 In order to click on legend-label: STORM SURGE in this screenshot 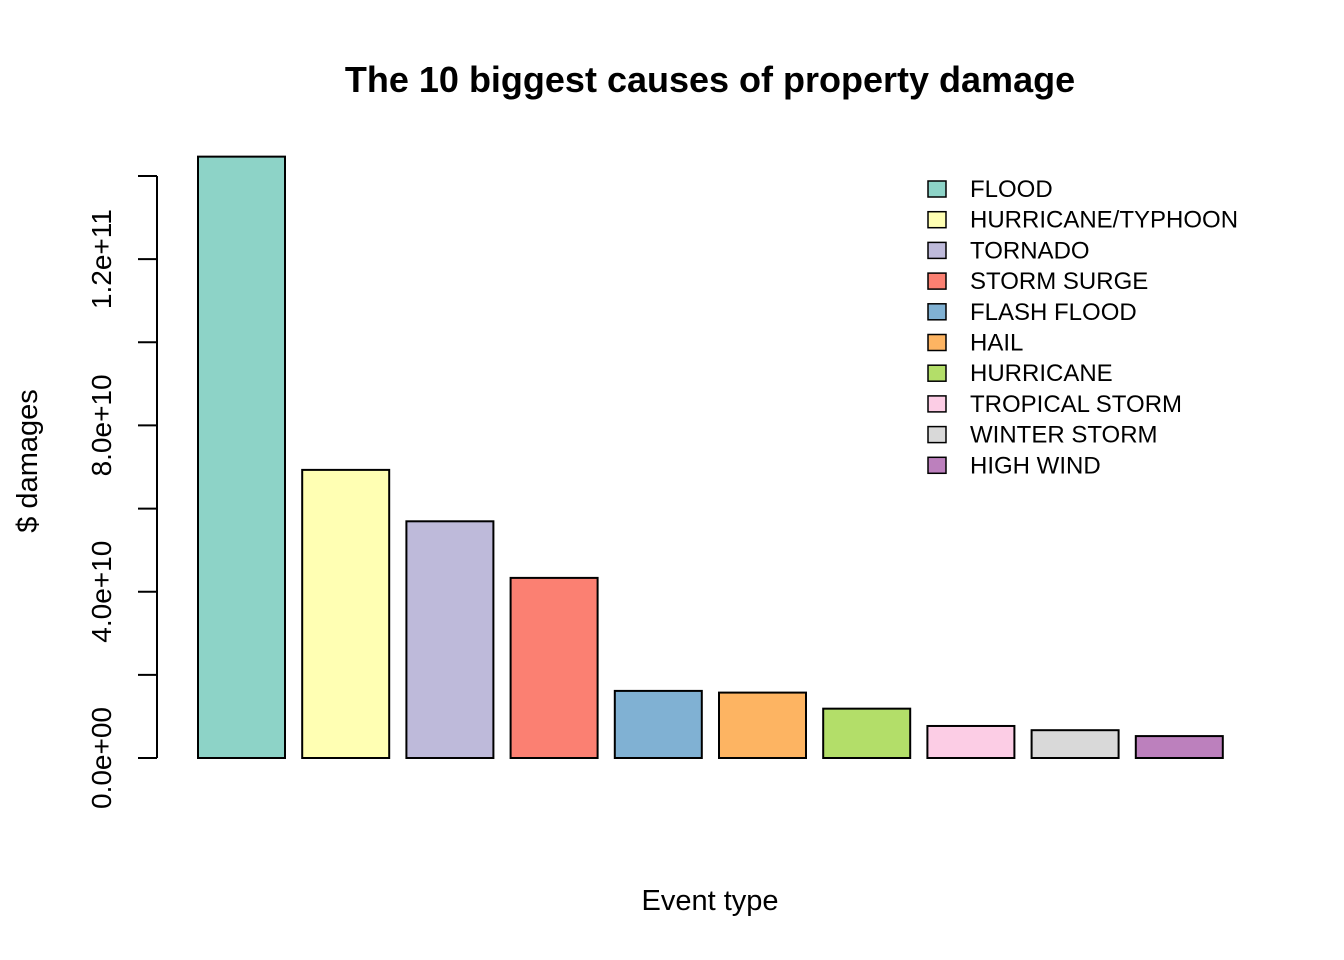, I will do `click(1059, 281)`.